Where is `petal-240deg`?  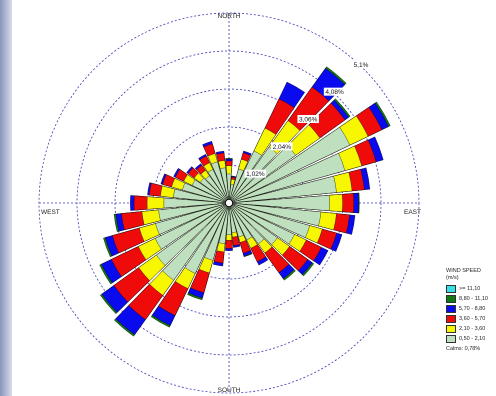
petal-240deg is located at coordinates (164, 243).